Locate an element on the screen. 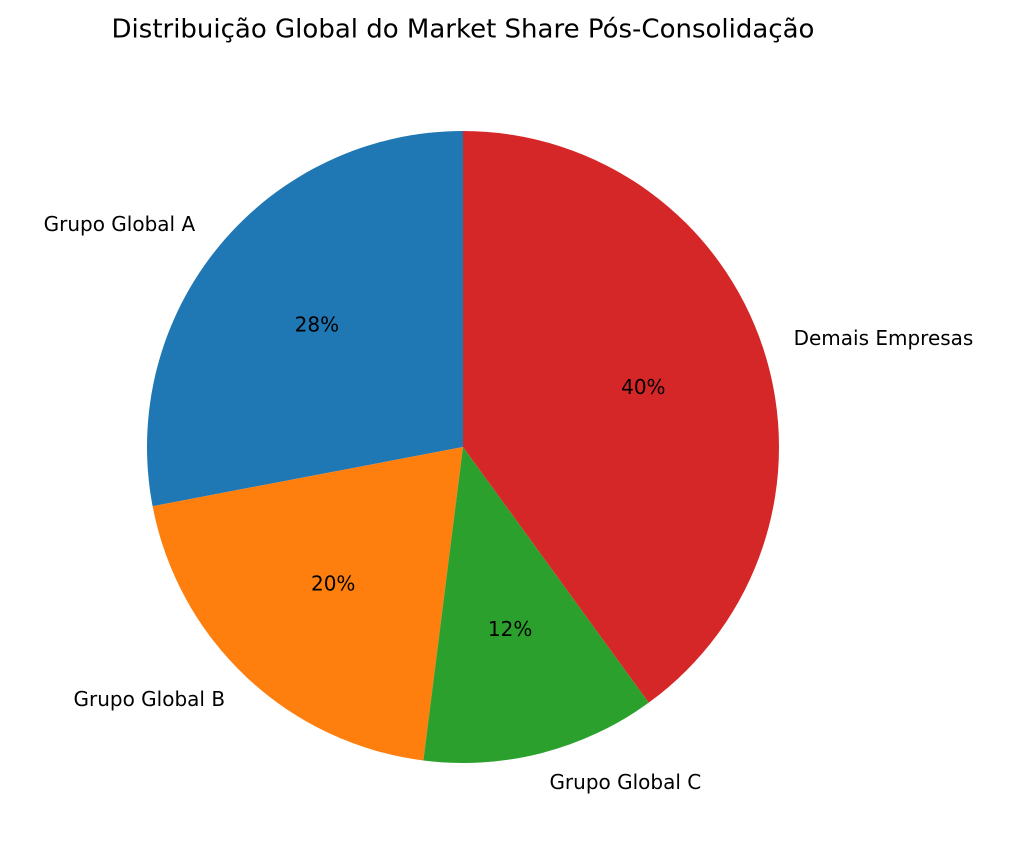 Image resolution: width=1024 pixels, height=859 pixels. slice-label: Grupo Global A is located at coordinates (120, 224).